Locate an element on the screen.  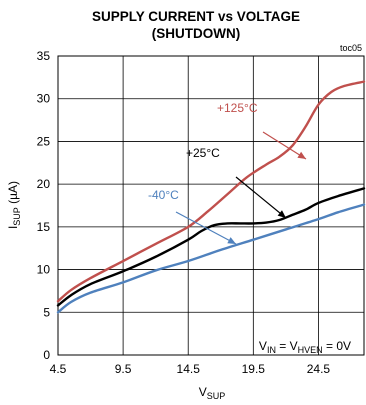
y-tick-label: 5 is located at coordinates (46, 312).